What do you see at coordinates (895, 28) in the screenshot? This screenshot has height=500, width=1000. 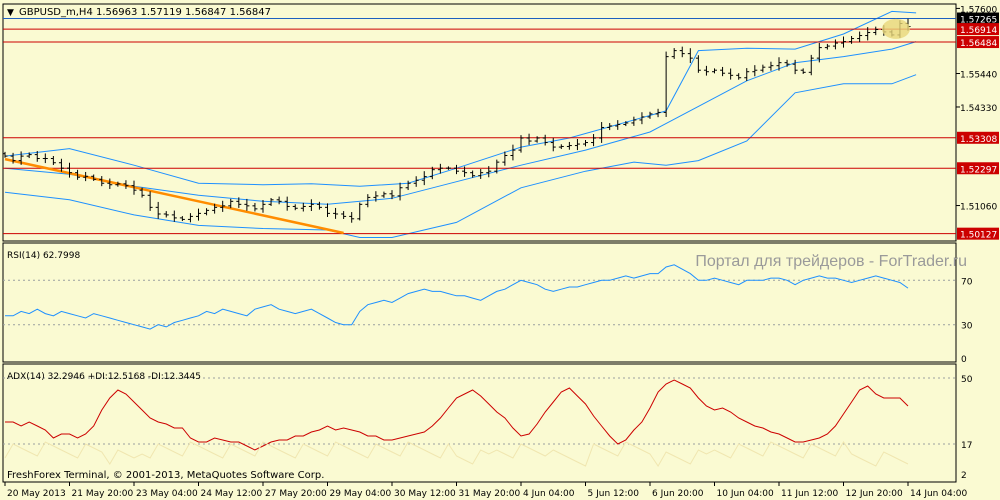 I see `highlight-group` at bounding box center [895, 28].